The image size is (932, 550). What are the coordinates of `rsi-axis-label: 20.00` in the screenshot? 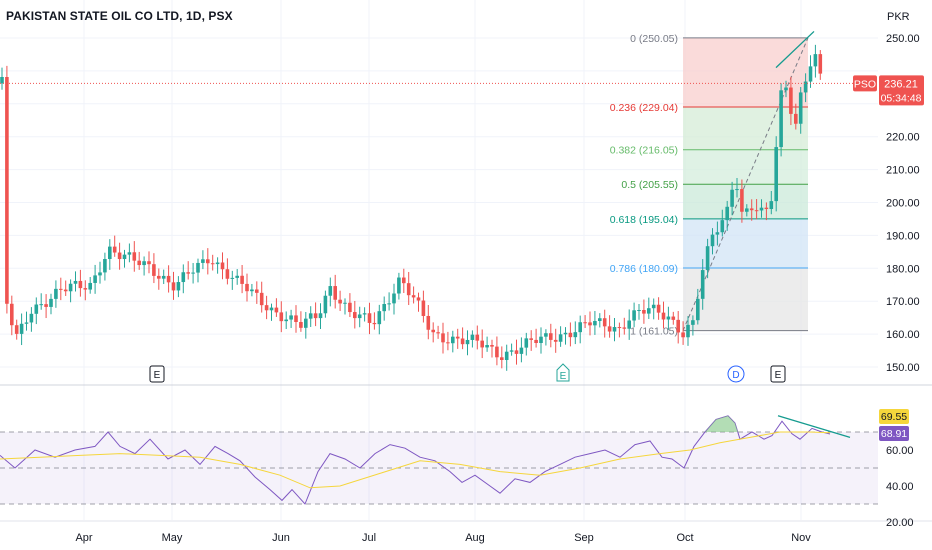 It's located at (900, 523).